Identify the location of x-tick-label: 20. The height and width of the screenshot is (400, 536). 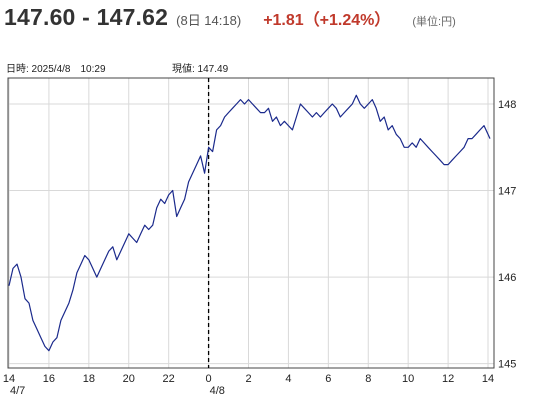
(129, 379).